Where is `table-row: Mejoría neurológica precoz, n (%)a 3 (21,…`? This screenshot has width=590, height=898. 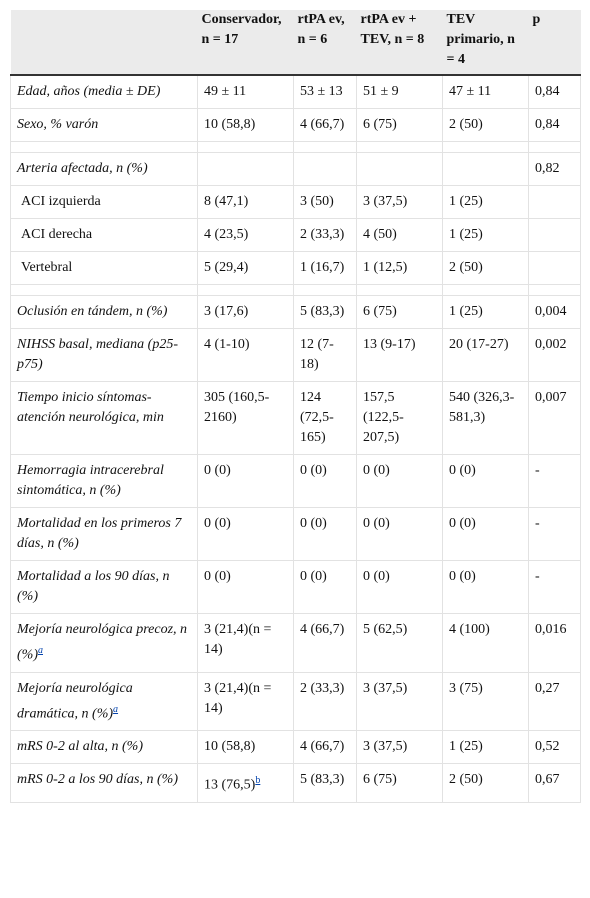 table-row: Mejoría neurológica precoz, n (%)a 3 (21,… is located at coordinates (295, 643).